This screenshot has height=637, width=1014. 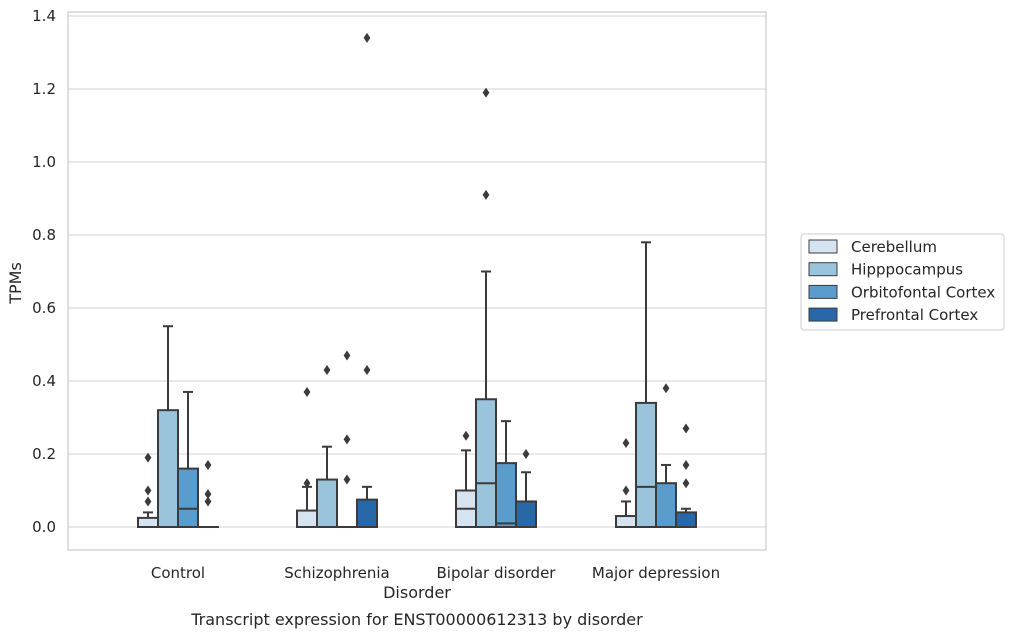 What do you see at coordinates (497, 573) in the screenshot?
I see `x-tick-label: Bipolar disorder` at bounding box center [497, 573].